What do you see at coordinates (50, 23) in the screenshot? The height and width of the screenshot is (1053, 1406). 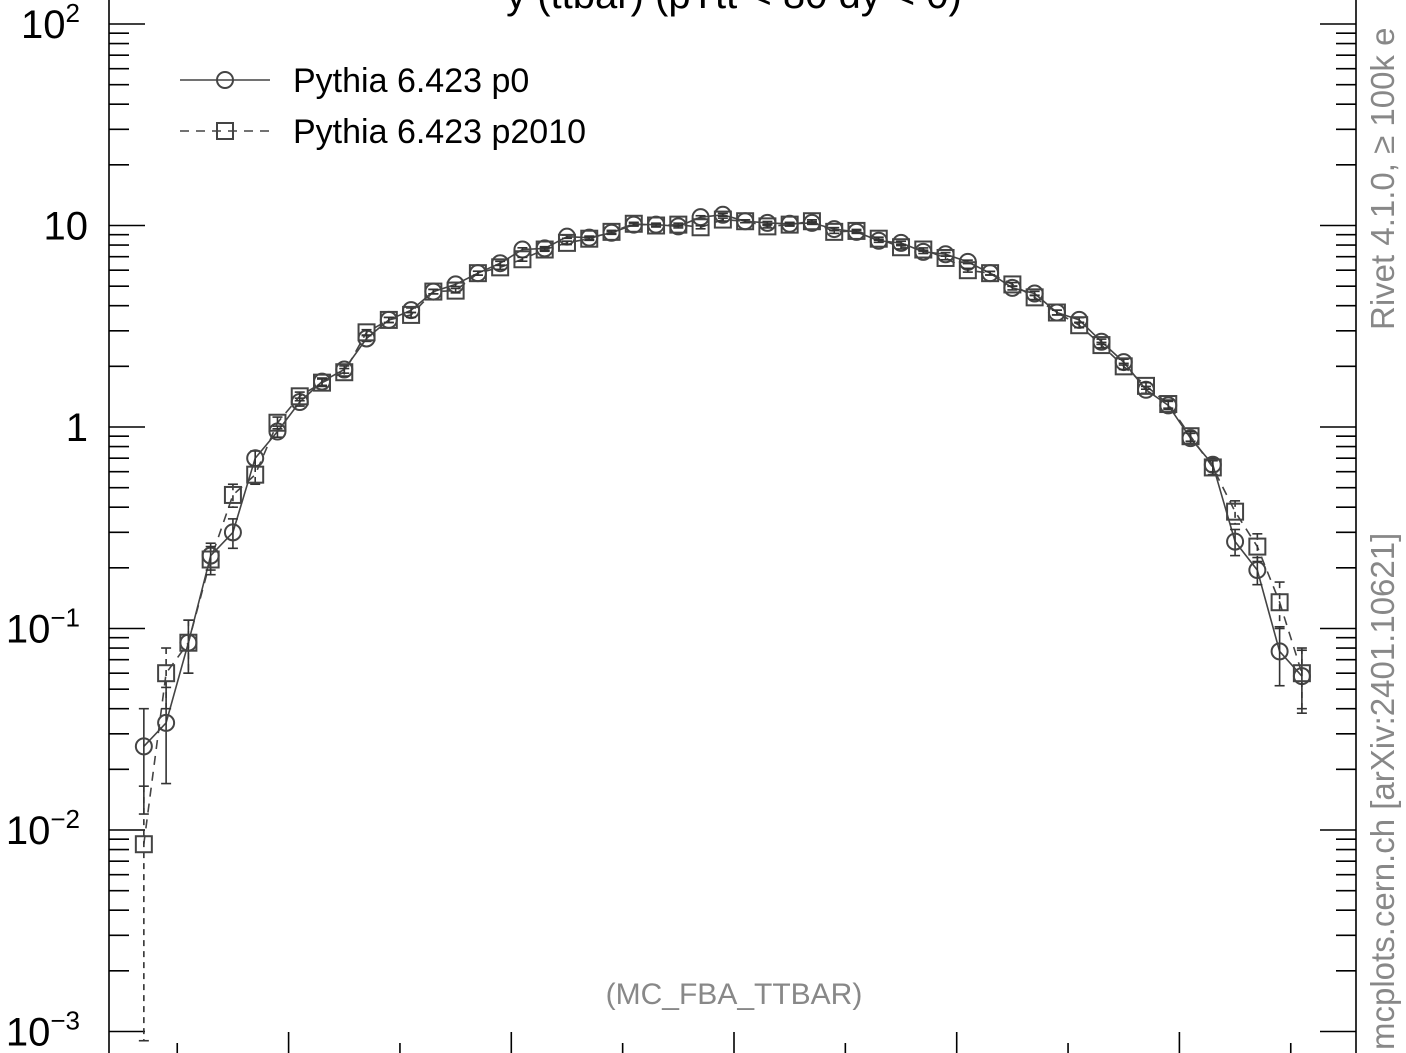 I see `y-tick-label: 10²` at bounding box center [50, 23].